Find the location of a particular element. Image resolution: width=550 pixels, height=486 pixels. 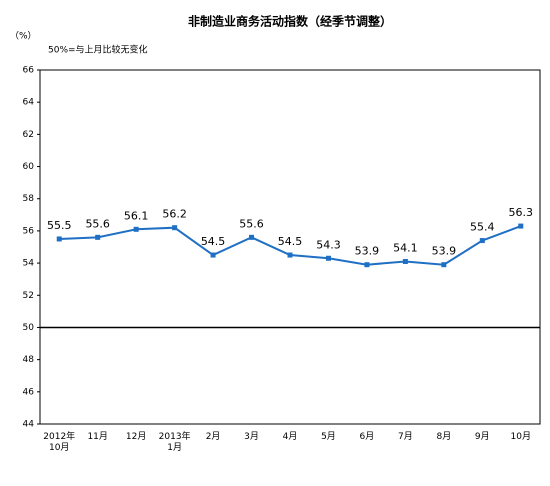

y-tick-label: 62 is located at coordinates (28, 135).